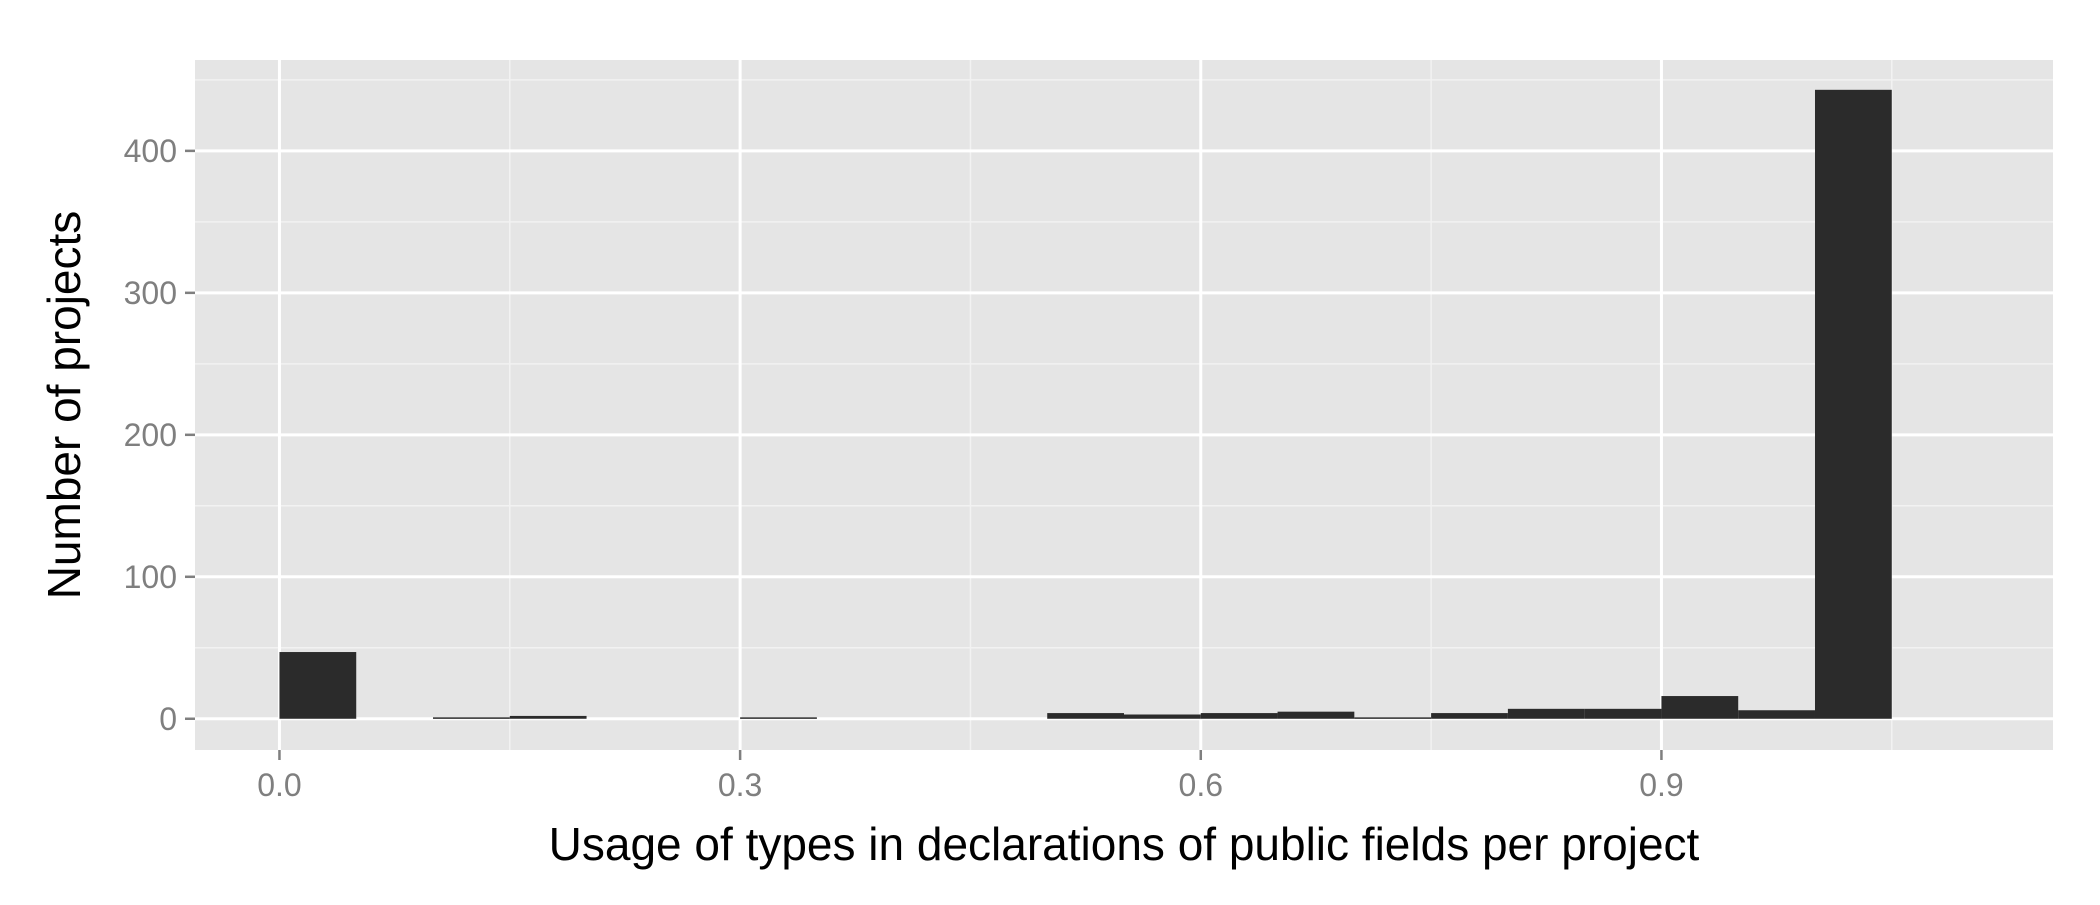  What do you see at coordinates (1201, 785) in the screenshot?
I see `x-tick-label: 0.6` at bounding box center [1201, 785].